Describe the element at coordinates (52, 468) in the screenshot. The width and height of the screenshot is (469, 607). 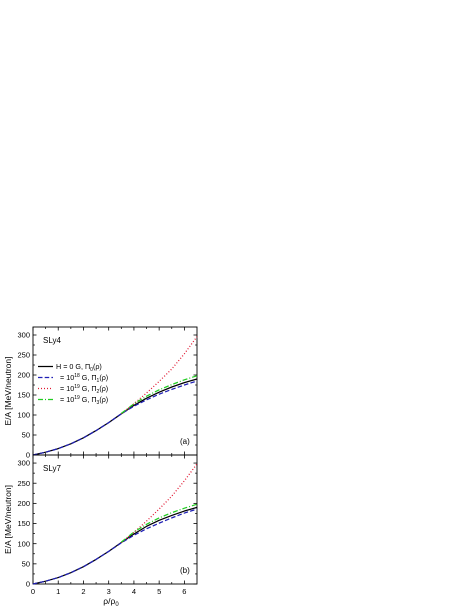
I see `model-label: SLy7` at that location.